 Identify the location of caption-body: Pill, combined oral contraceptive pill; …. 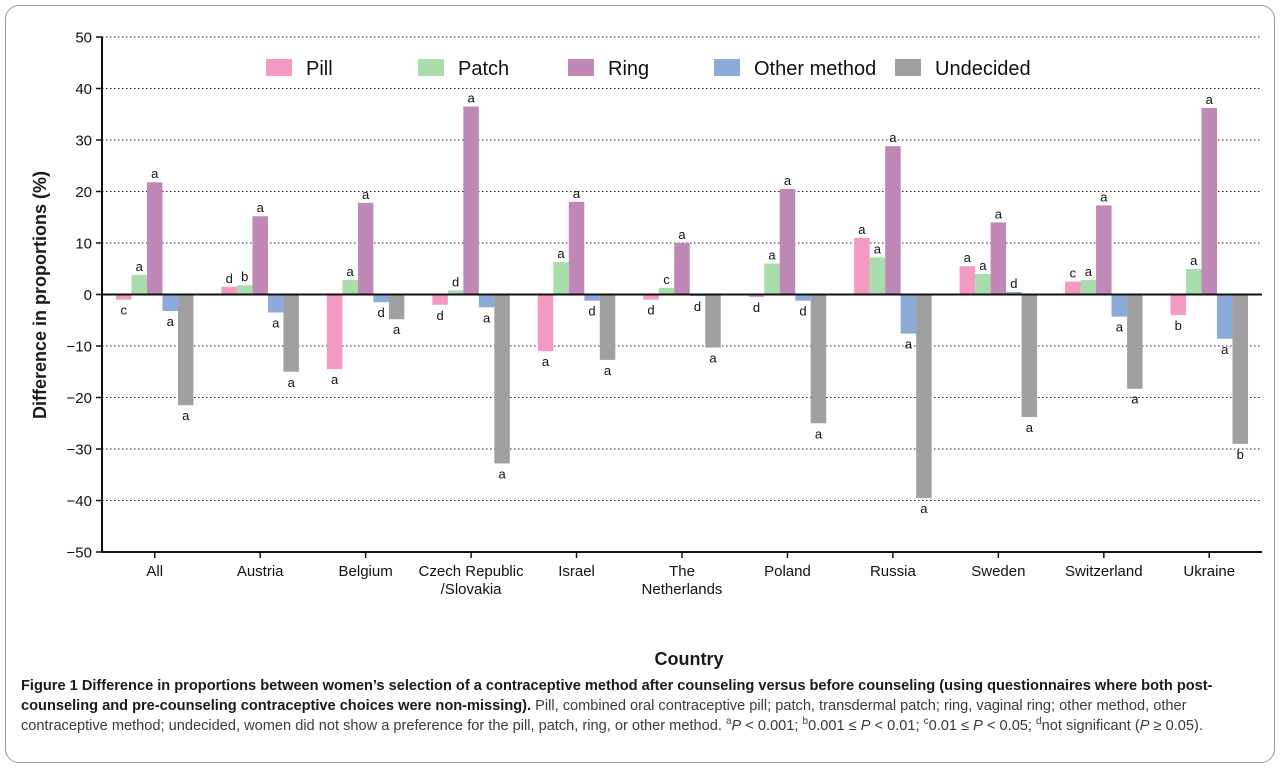
(604, 716).